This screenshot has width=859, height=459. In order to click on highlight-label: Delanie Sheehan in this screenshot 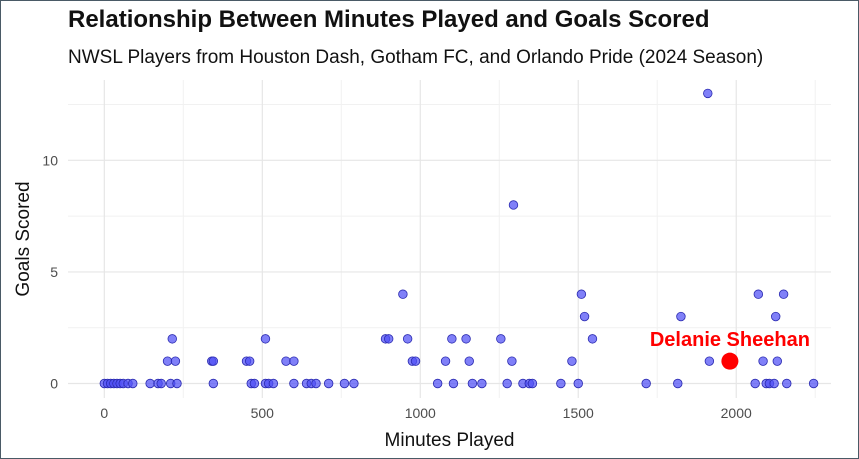, I will do `click(730, 340)`.